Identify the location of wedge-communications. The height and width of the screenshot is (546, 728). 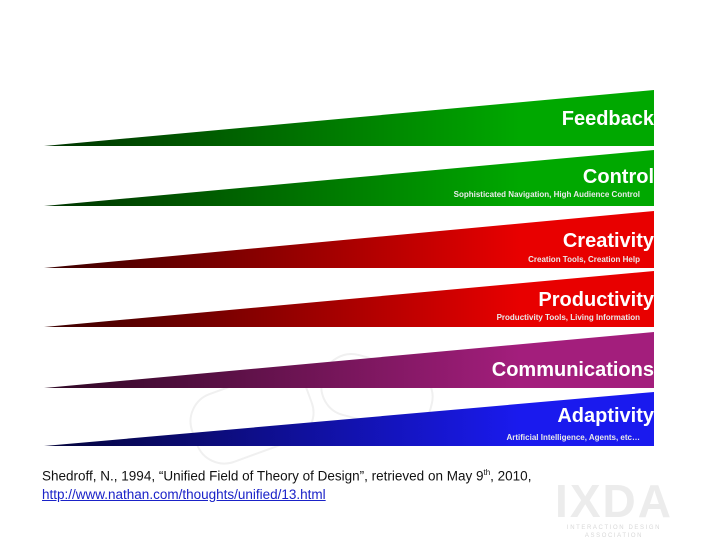
(349, 360).